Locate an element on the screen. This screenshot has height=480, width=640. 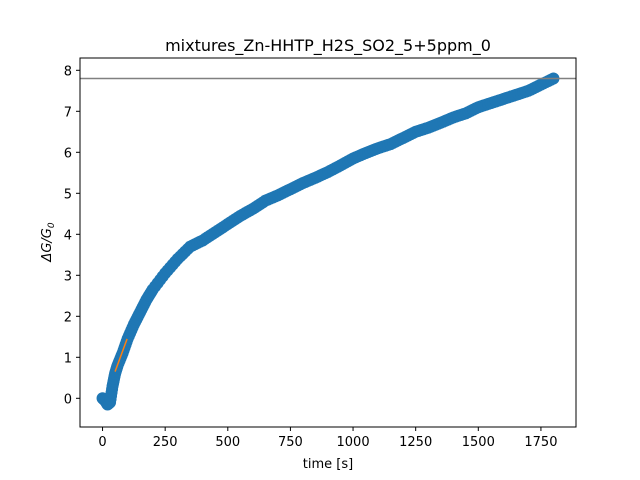
x-tick-label: 1750 is located at coordinates (540, 442).